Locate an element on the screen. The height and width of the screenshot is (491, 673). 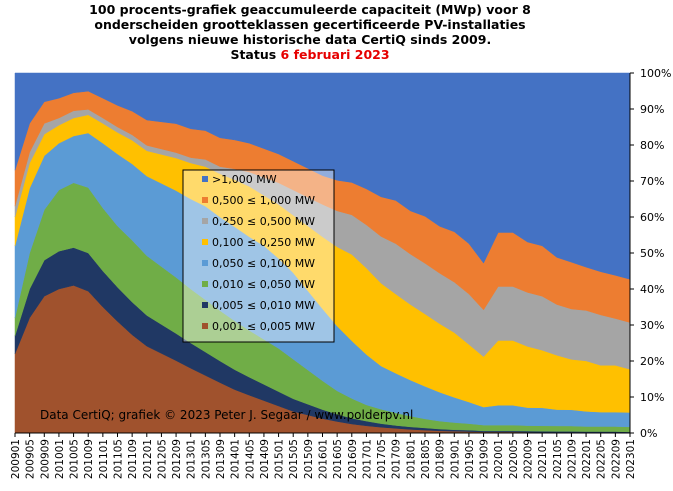
y-tick-label: 80% is located at coordinates (652, 145).